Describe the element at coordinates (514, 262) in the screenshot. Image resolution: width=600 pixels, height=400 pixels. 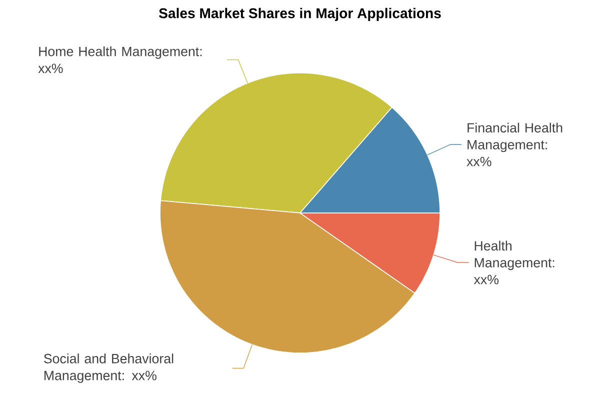
I see `slice-label: Health Management: xx%` at that location.